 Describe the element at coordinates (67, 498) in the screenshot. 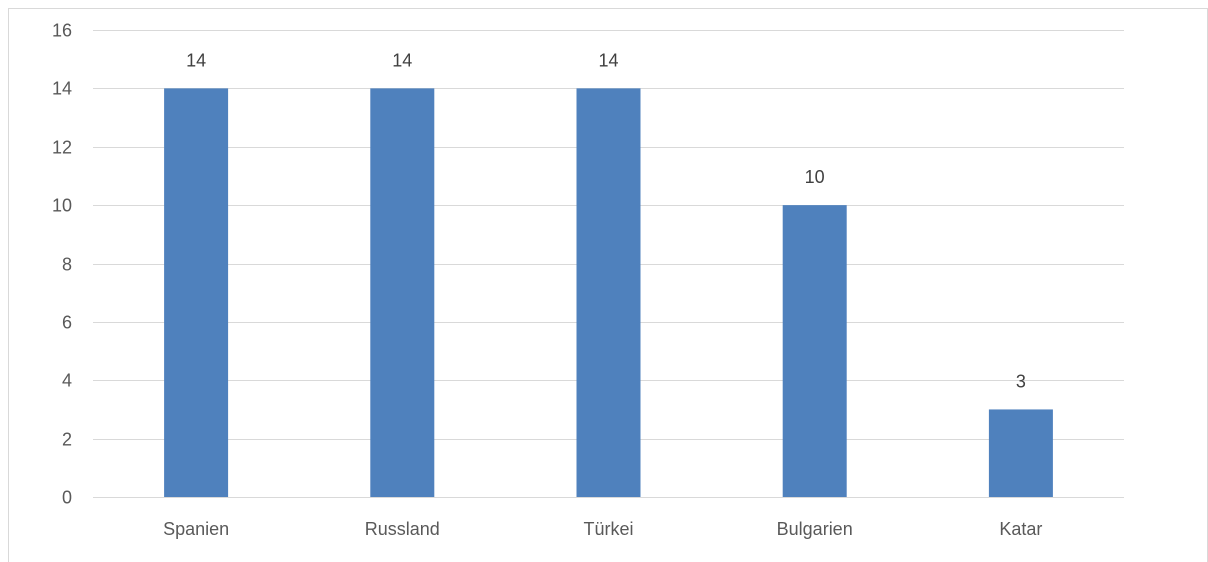

I see `y-tick-label: 0` at that location.